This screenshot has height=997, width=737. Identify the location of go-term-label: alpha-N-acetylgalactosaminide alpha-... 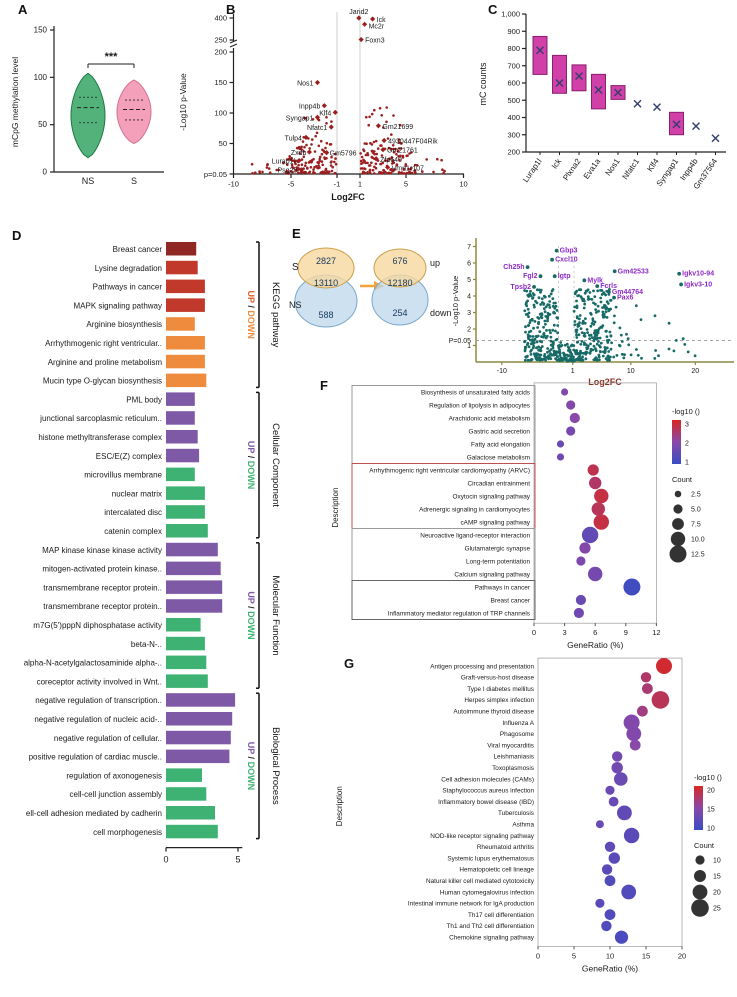
(93, 663).